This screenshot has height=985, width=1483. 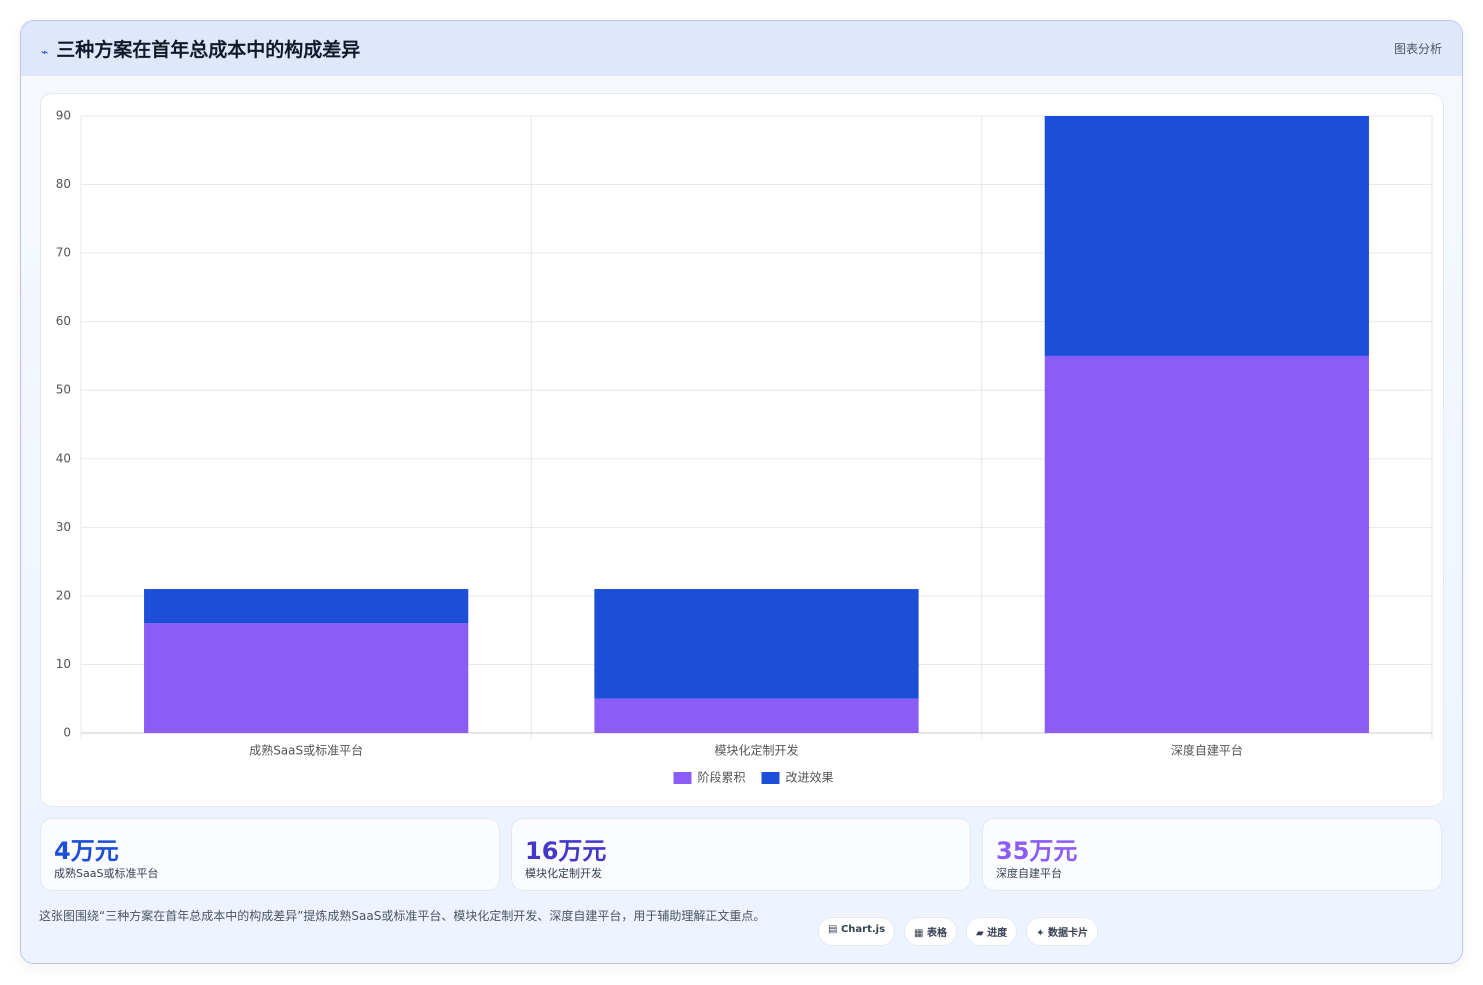 I want to click on stat-value: 35万元, so click(x=1037, y=851).